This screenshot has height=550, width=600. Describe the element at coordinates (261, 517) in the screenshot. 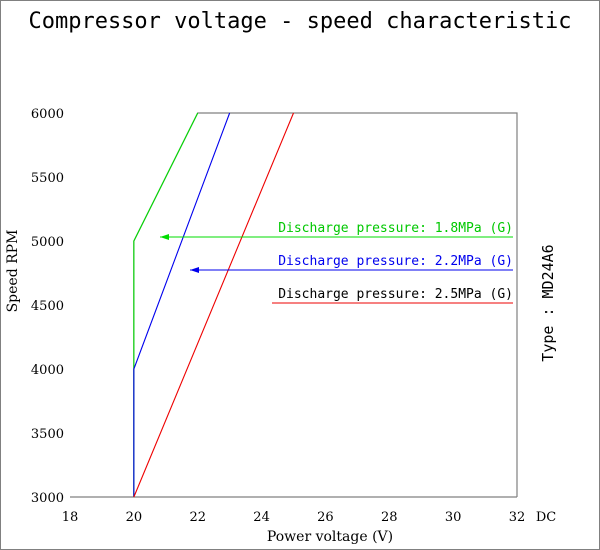

I see `x-tick-label-24: 24` at that location.